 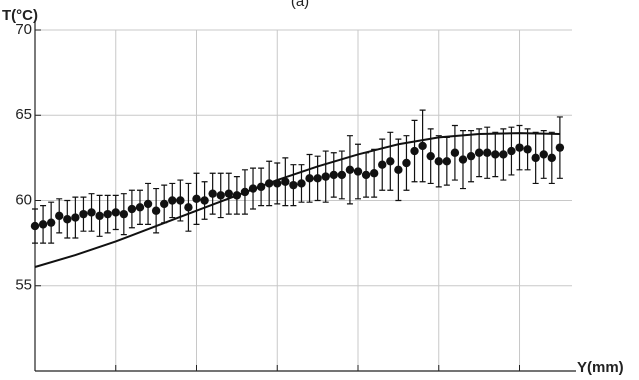 What do you see at coordinates (20, 15) in the screenshot?
I see `y-axis-label: T(°C)` at bounding box center [20, 15].